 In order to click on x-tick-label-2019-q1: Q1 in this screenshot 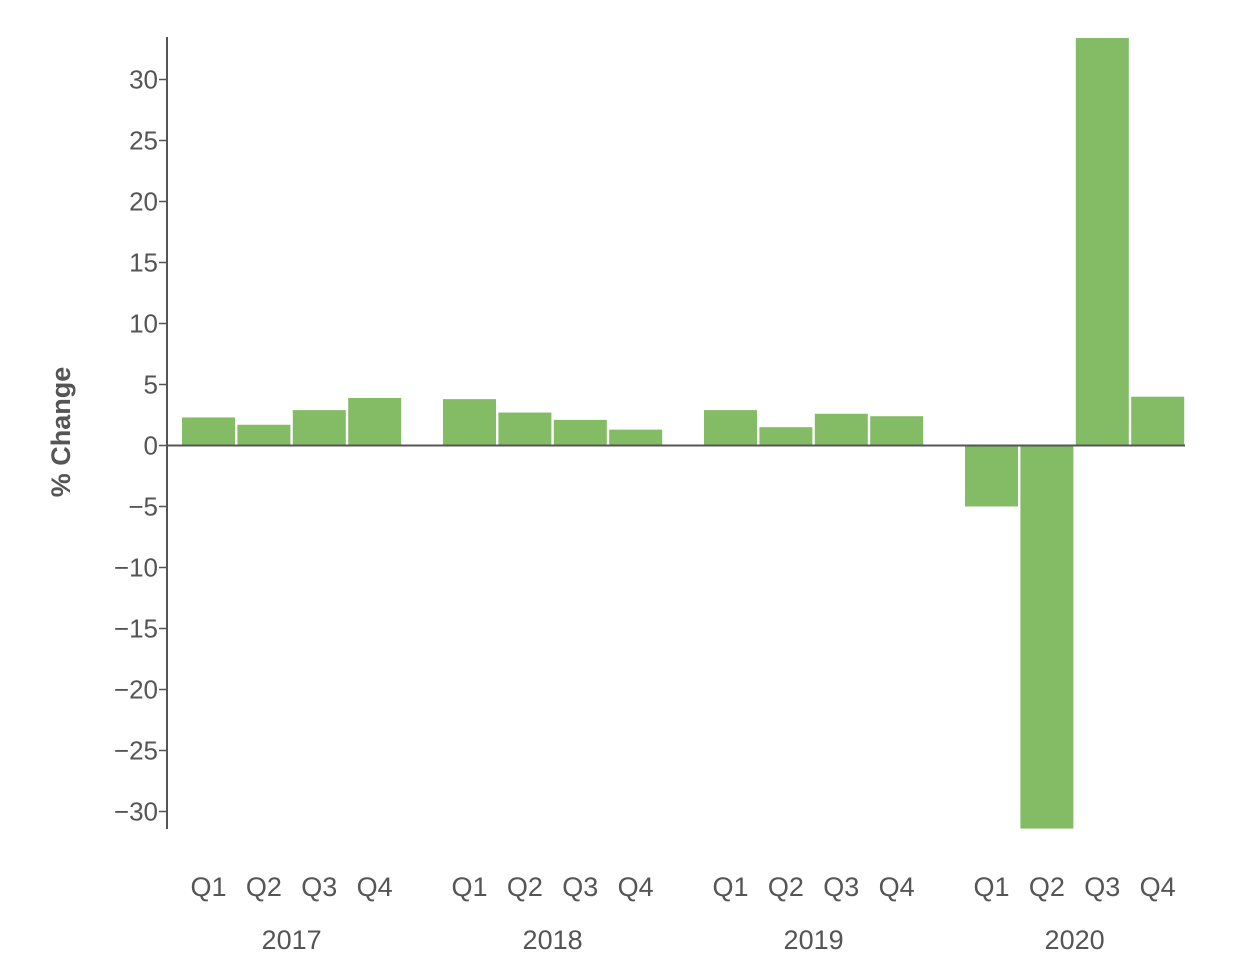, I will do `click(730, 887)`.